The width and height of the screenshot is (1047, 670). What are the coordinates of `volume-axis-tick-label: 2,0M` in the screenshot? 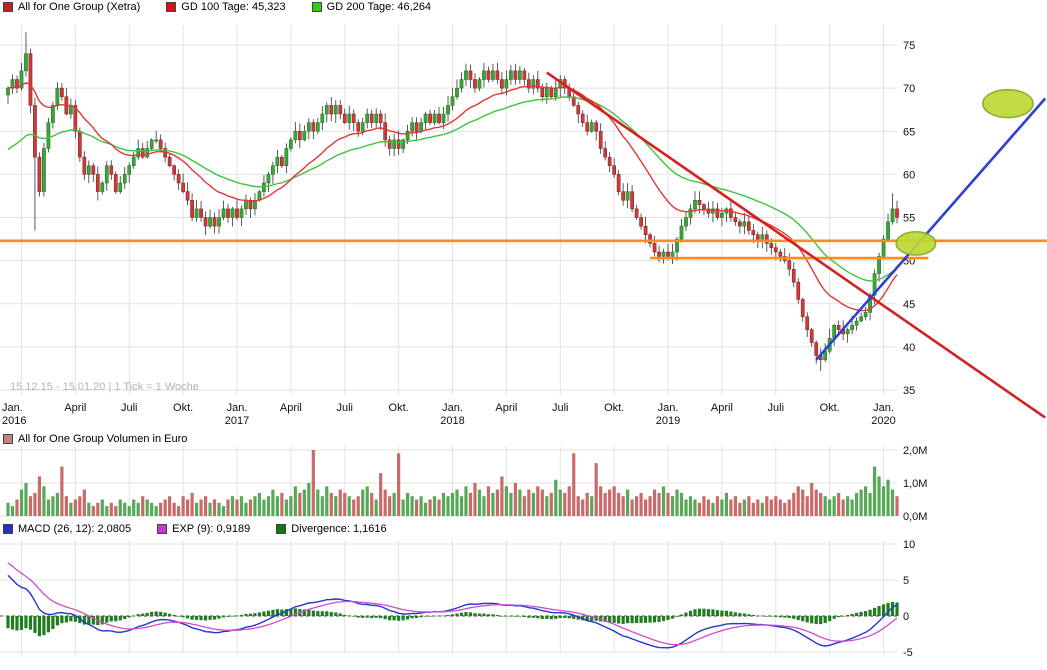 It's located at (915, 451).